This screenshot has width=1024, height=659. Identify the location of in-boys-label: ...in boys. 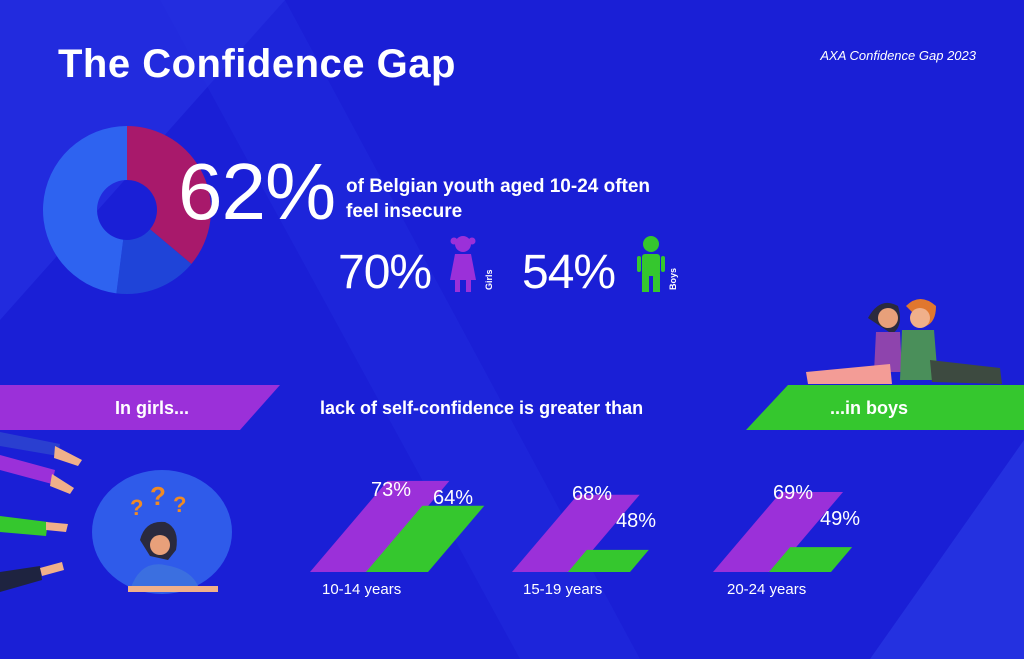
(869, 408).